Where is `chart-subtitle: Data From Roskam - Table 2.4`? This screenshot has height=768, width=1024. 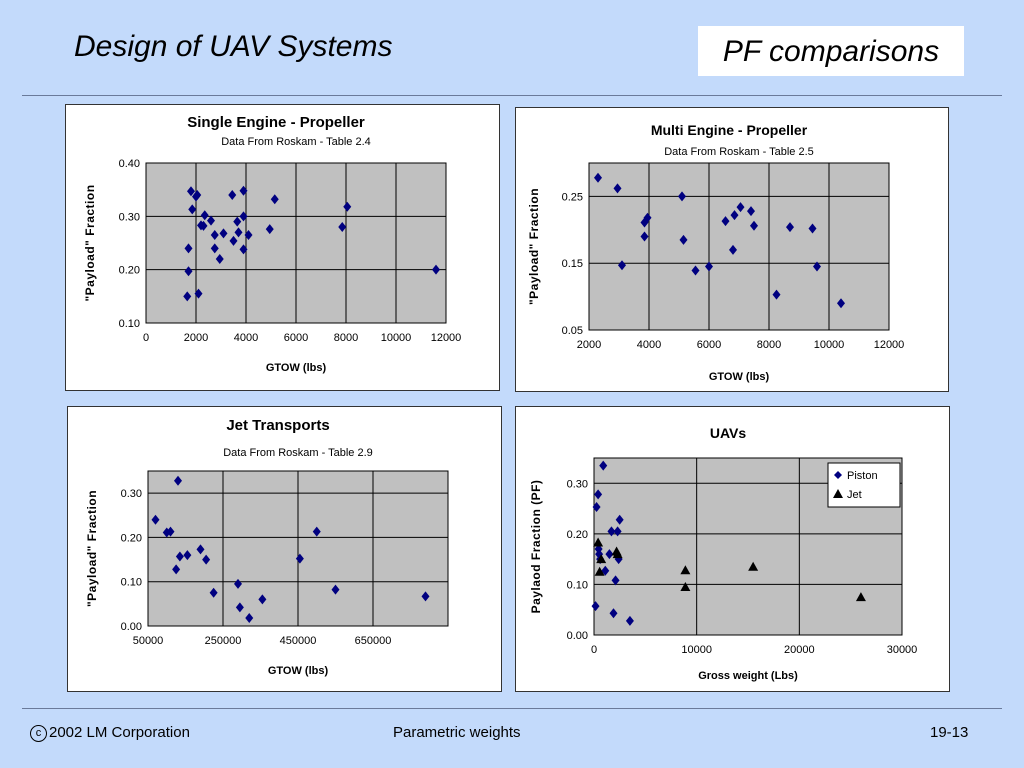 chart-subtitle: Data From Roskam - Table 2.4 is located at coordinates (296, 142).